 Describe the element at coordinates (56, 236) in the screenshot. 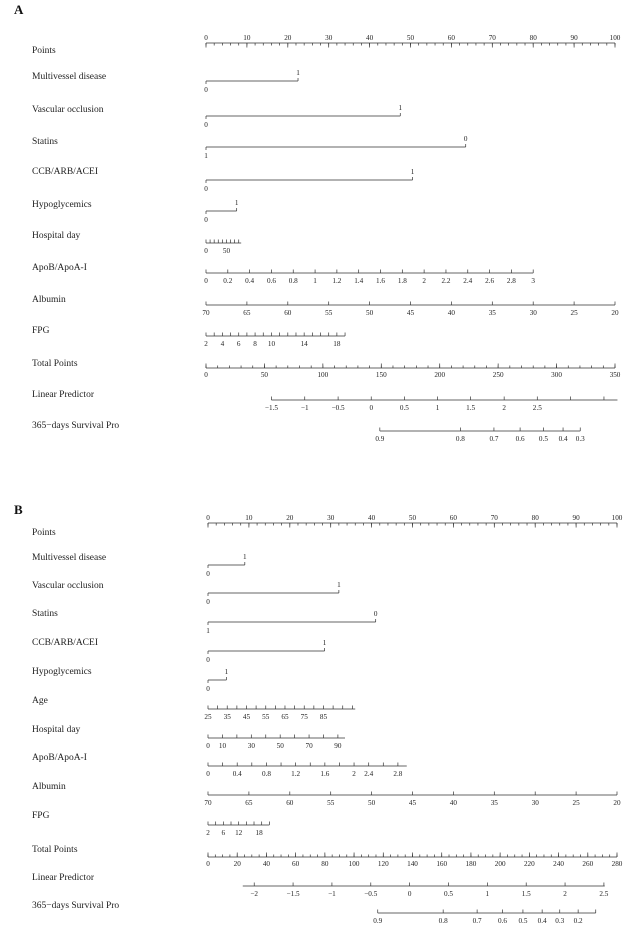

I see `row-label: Hospital day` at that location.